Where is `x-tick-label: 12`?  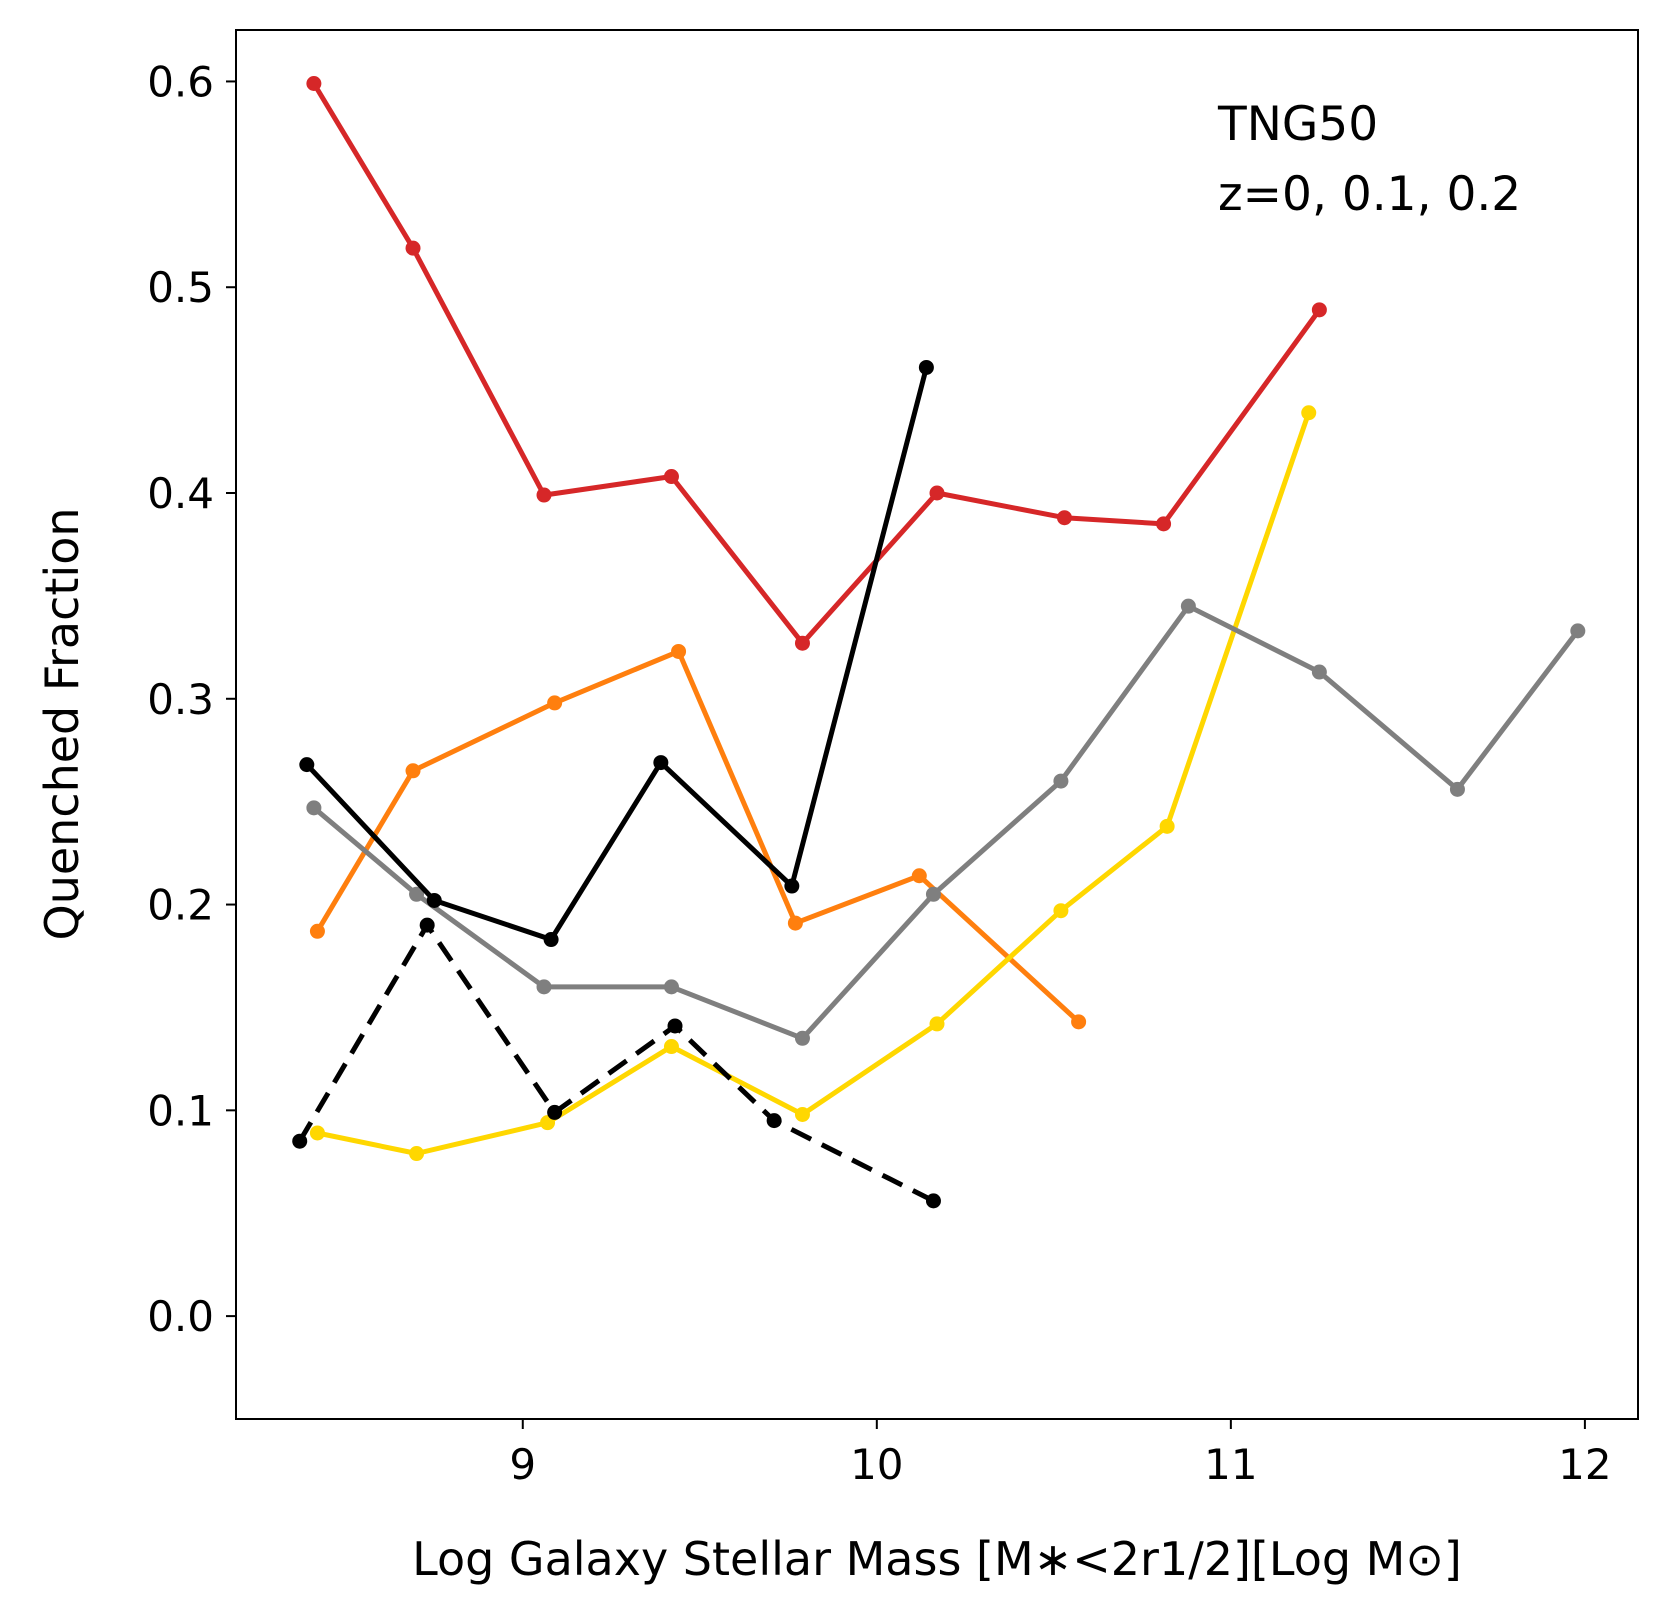 x-tick-label: 12 is located at coordinates (1584, 1464).